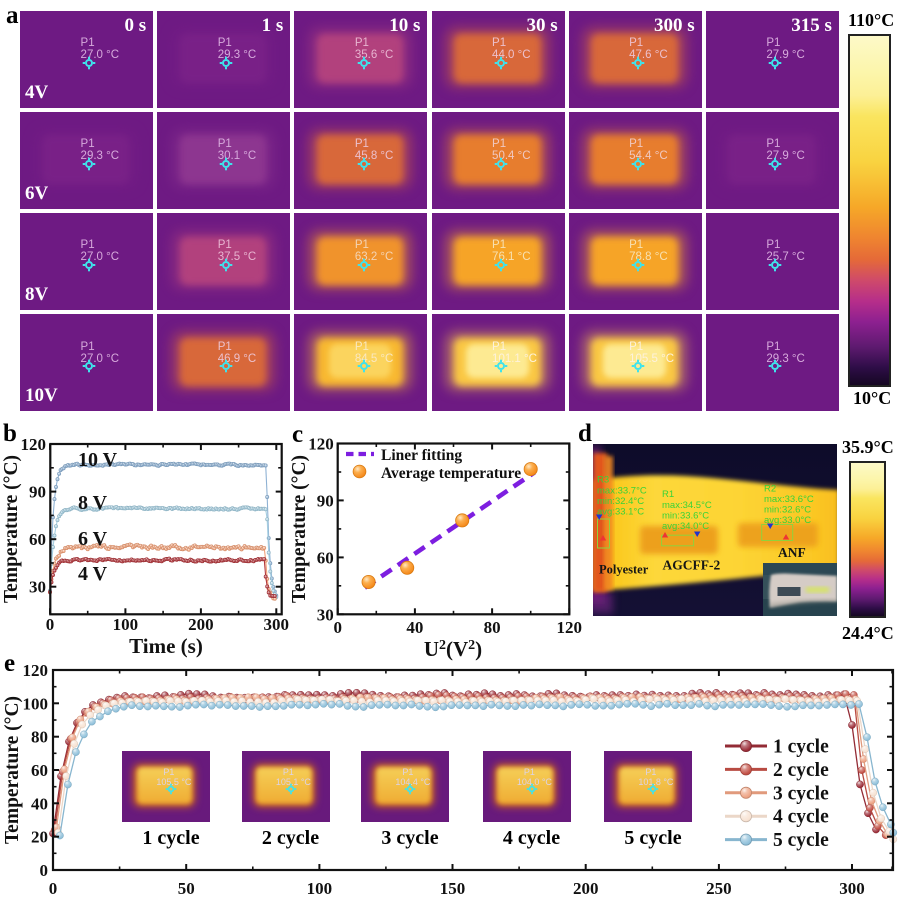 The height and width of the screenshot is (906, 899). What do you see at coordinates (620, 511) in the screenshot?
I see `svg-text: avg:33.1°C` at bounding box center [620, 511].